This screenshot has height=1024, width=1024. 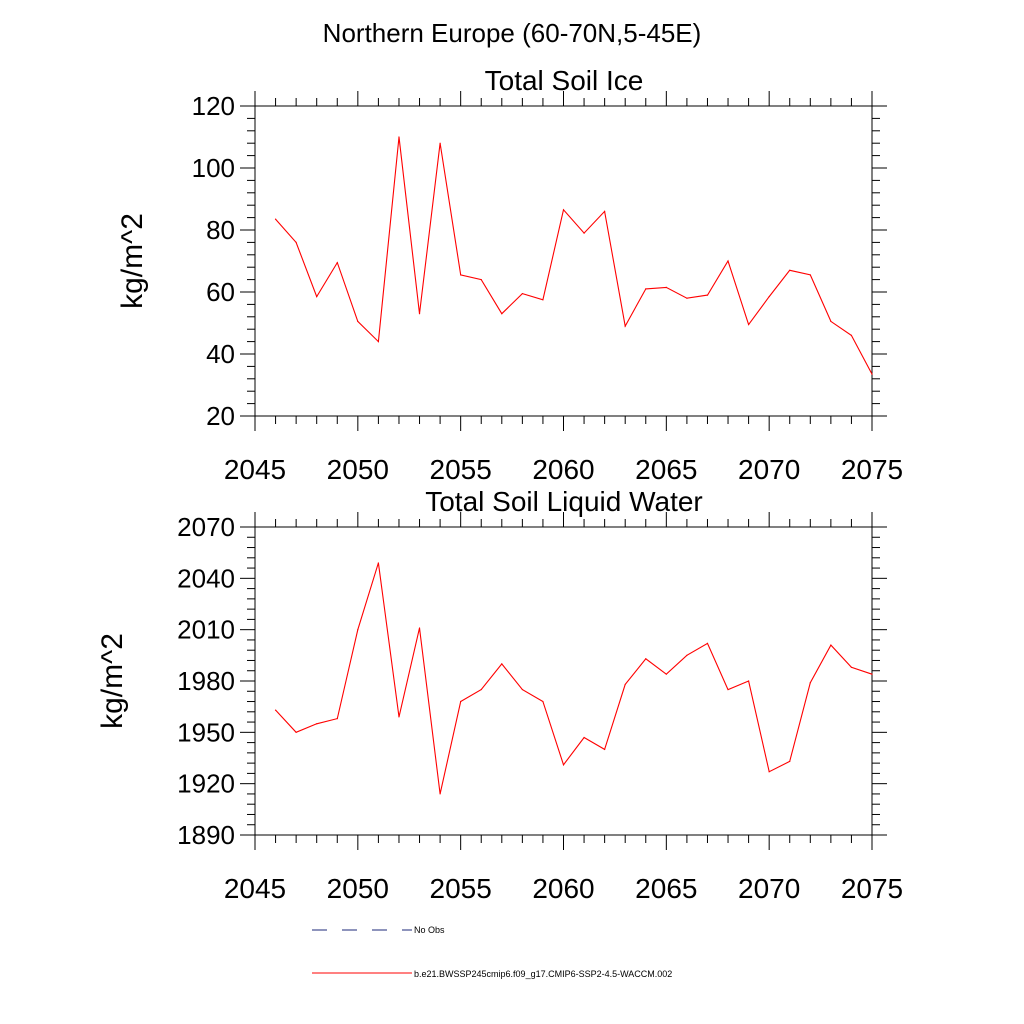 I want to click on panel-1-y-tick-label: 100, so click(x=213, y=168).